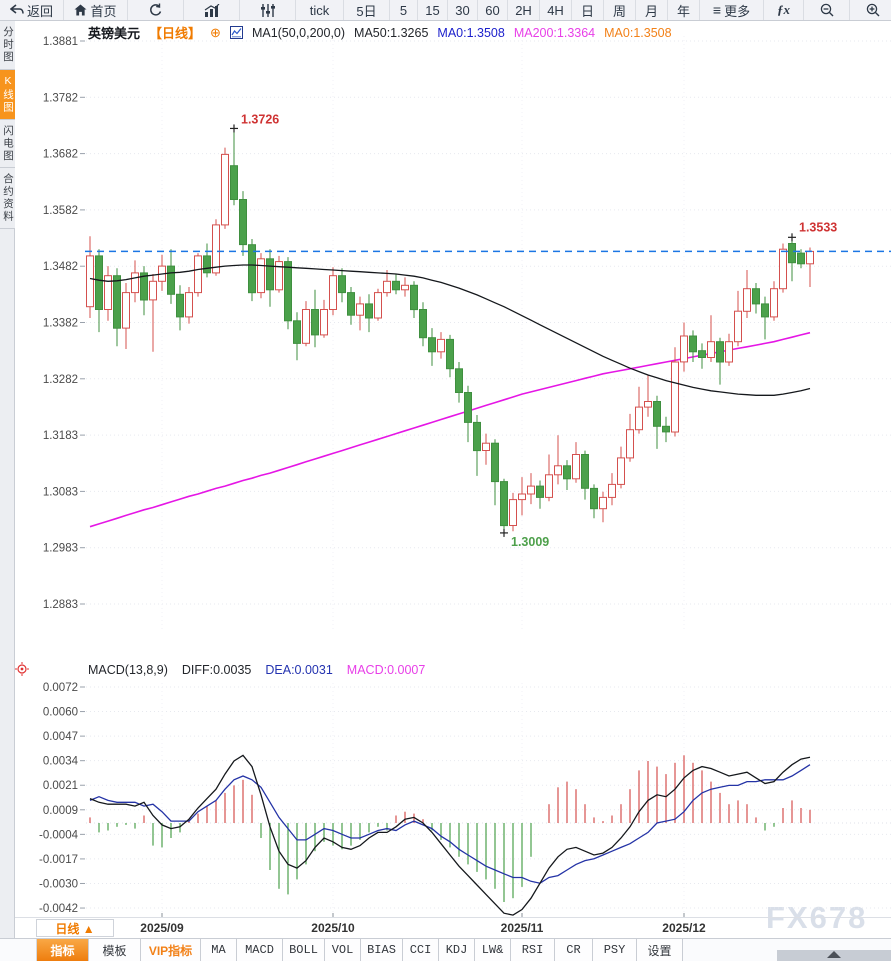  What do you see at coordinates (433, 10) in the screenshot?
I see `interval-15m: 15` at bounding box center [433, 10].